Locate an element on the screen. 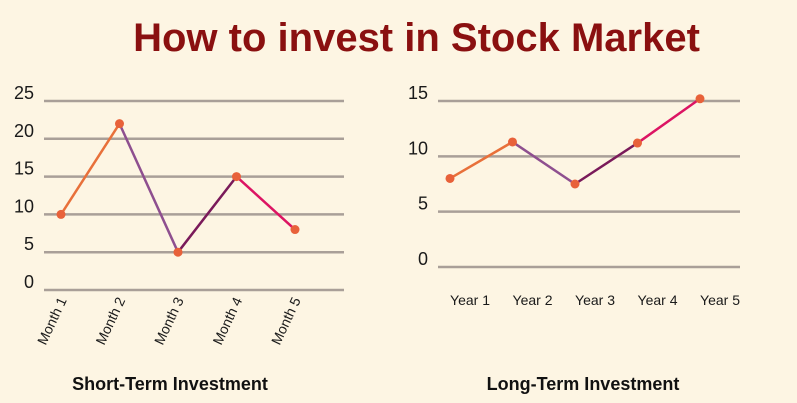 The height and width of the screenshot is (403, 797). long-x-axis-label: Long-Term Investment is located at coordinates (583, 384).